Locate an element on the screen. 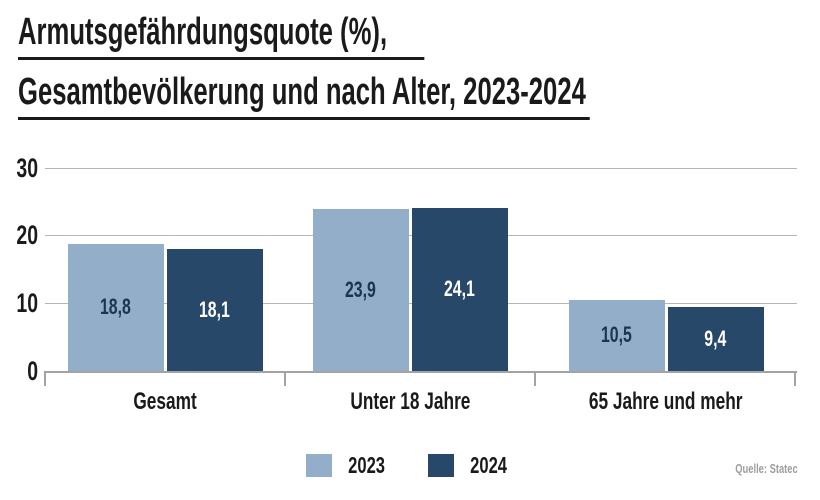 This screenshot has height=500, width=820. legend-label-2024: 2024 is located at coordinates (489, 465).